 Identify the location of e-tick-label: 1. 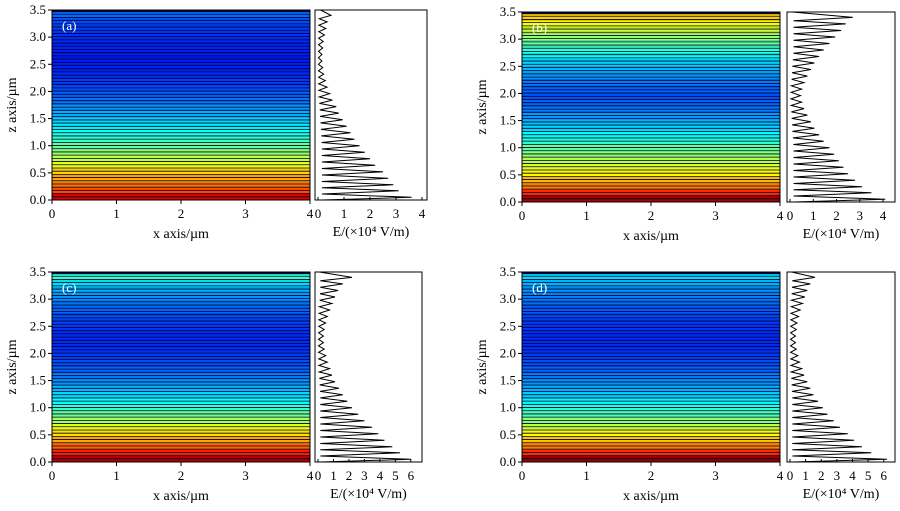
(805, 475).